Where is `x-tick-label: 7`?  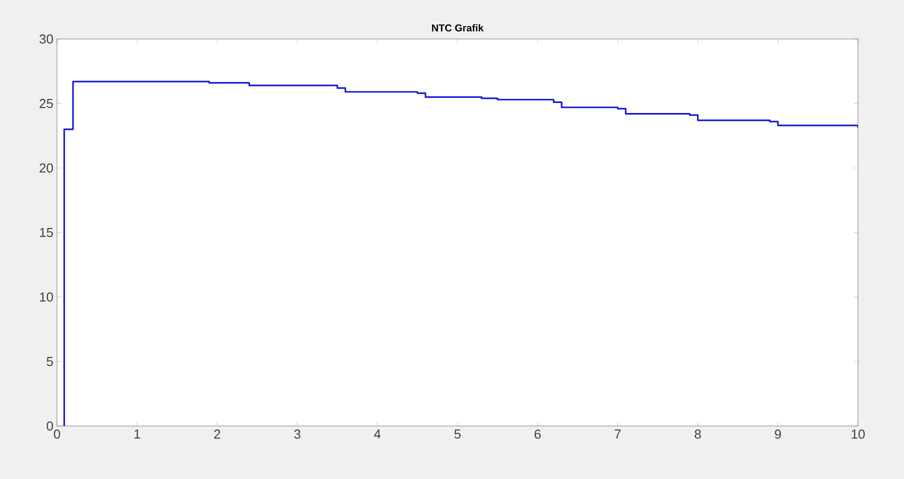 x-tick-label: 7 is located at coordinates (617, 434).